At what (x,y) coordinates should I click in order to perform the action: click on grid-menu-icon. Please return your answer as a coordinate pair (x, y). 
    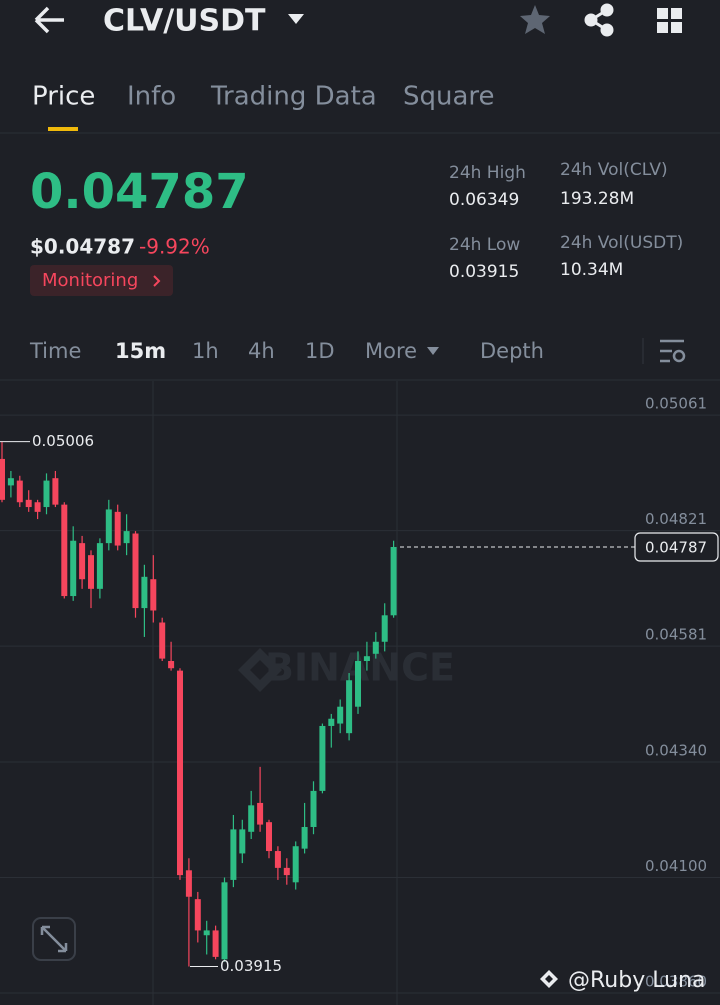
    Looking at the image, I should click on (669, 20).